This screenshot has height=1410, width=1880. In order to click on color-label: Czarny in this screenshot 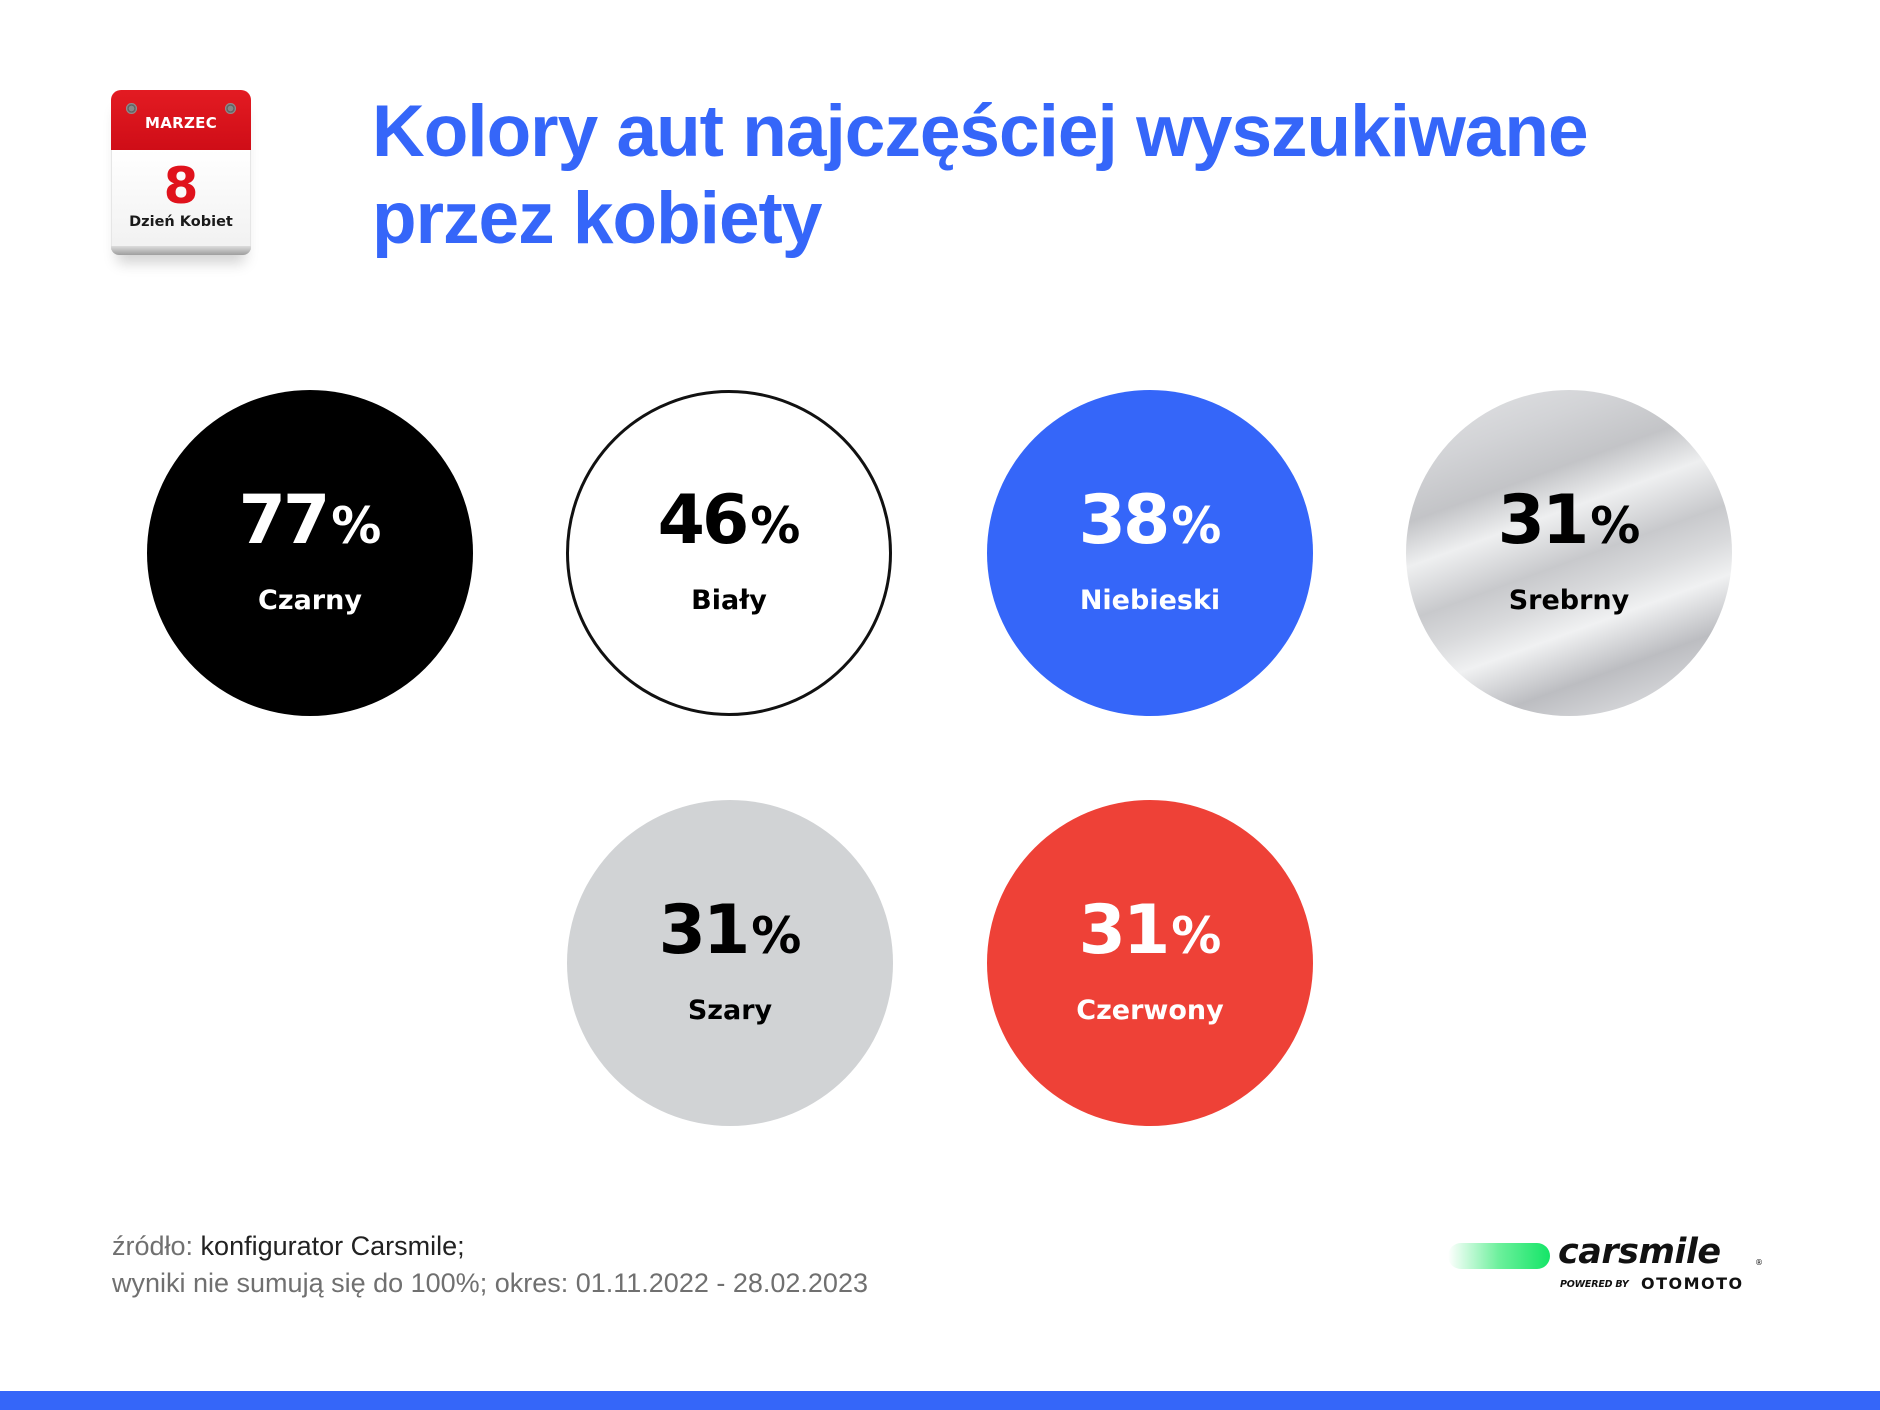, I will do `click(310, 600)`.